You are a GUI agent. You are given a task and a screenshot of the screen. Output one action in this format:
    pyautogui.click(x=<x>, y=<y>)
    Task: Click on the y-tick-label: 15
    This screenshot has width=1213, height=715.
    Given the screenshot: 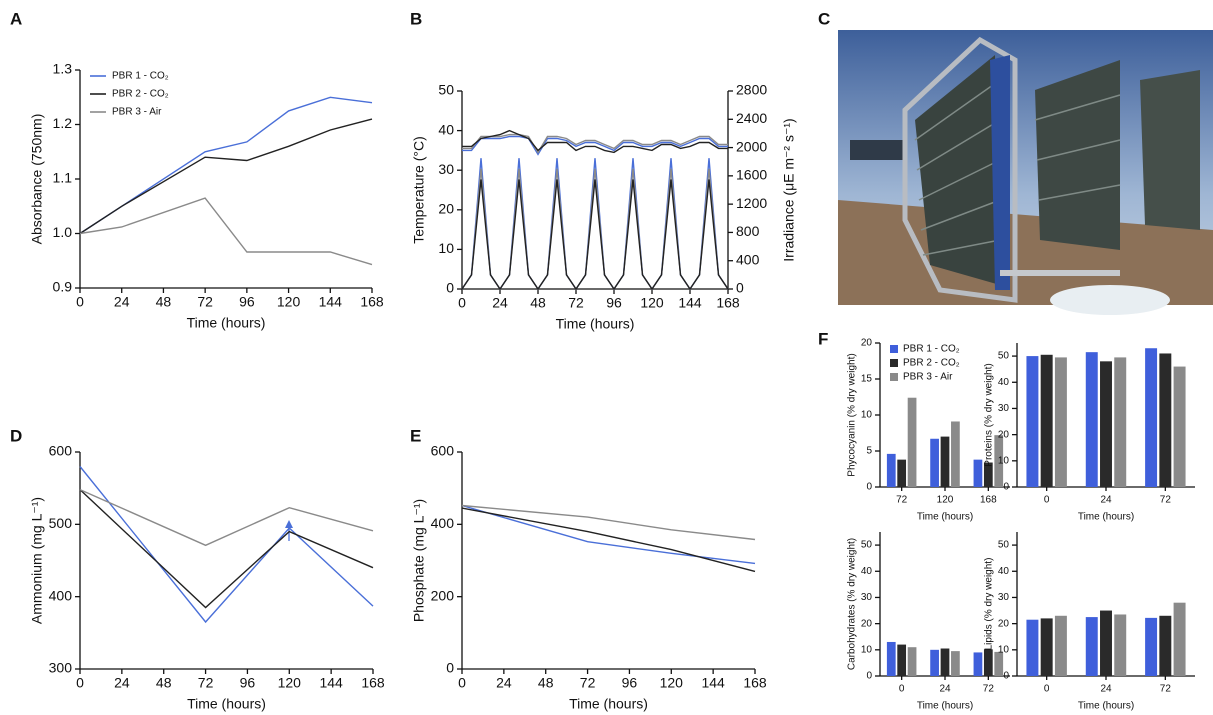 What is the action you would take?
    pyautogui.click(x=867, y=379)
    